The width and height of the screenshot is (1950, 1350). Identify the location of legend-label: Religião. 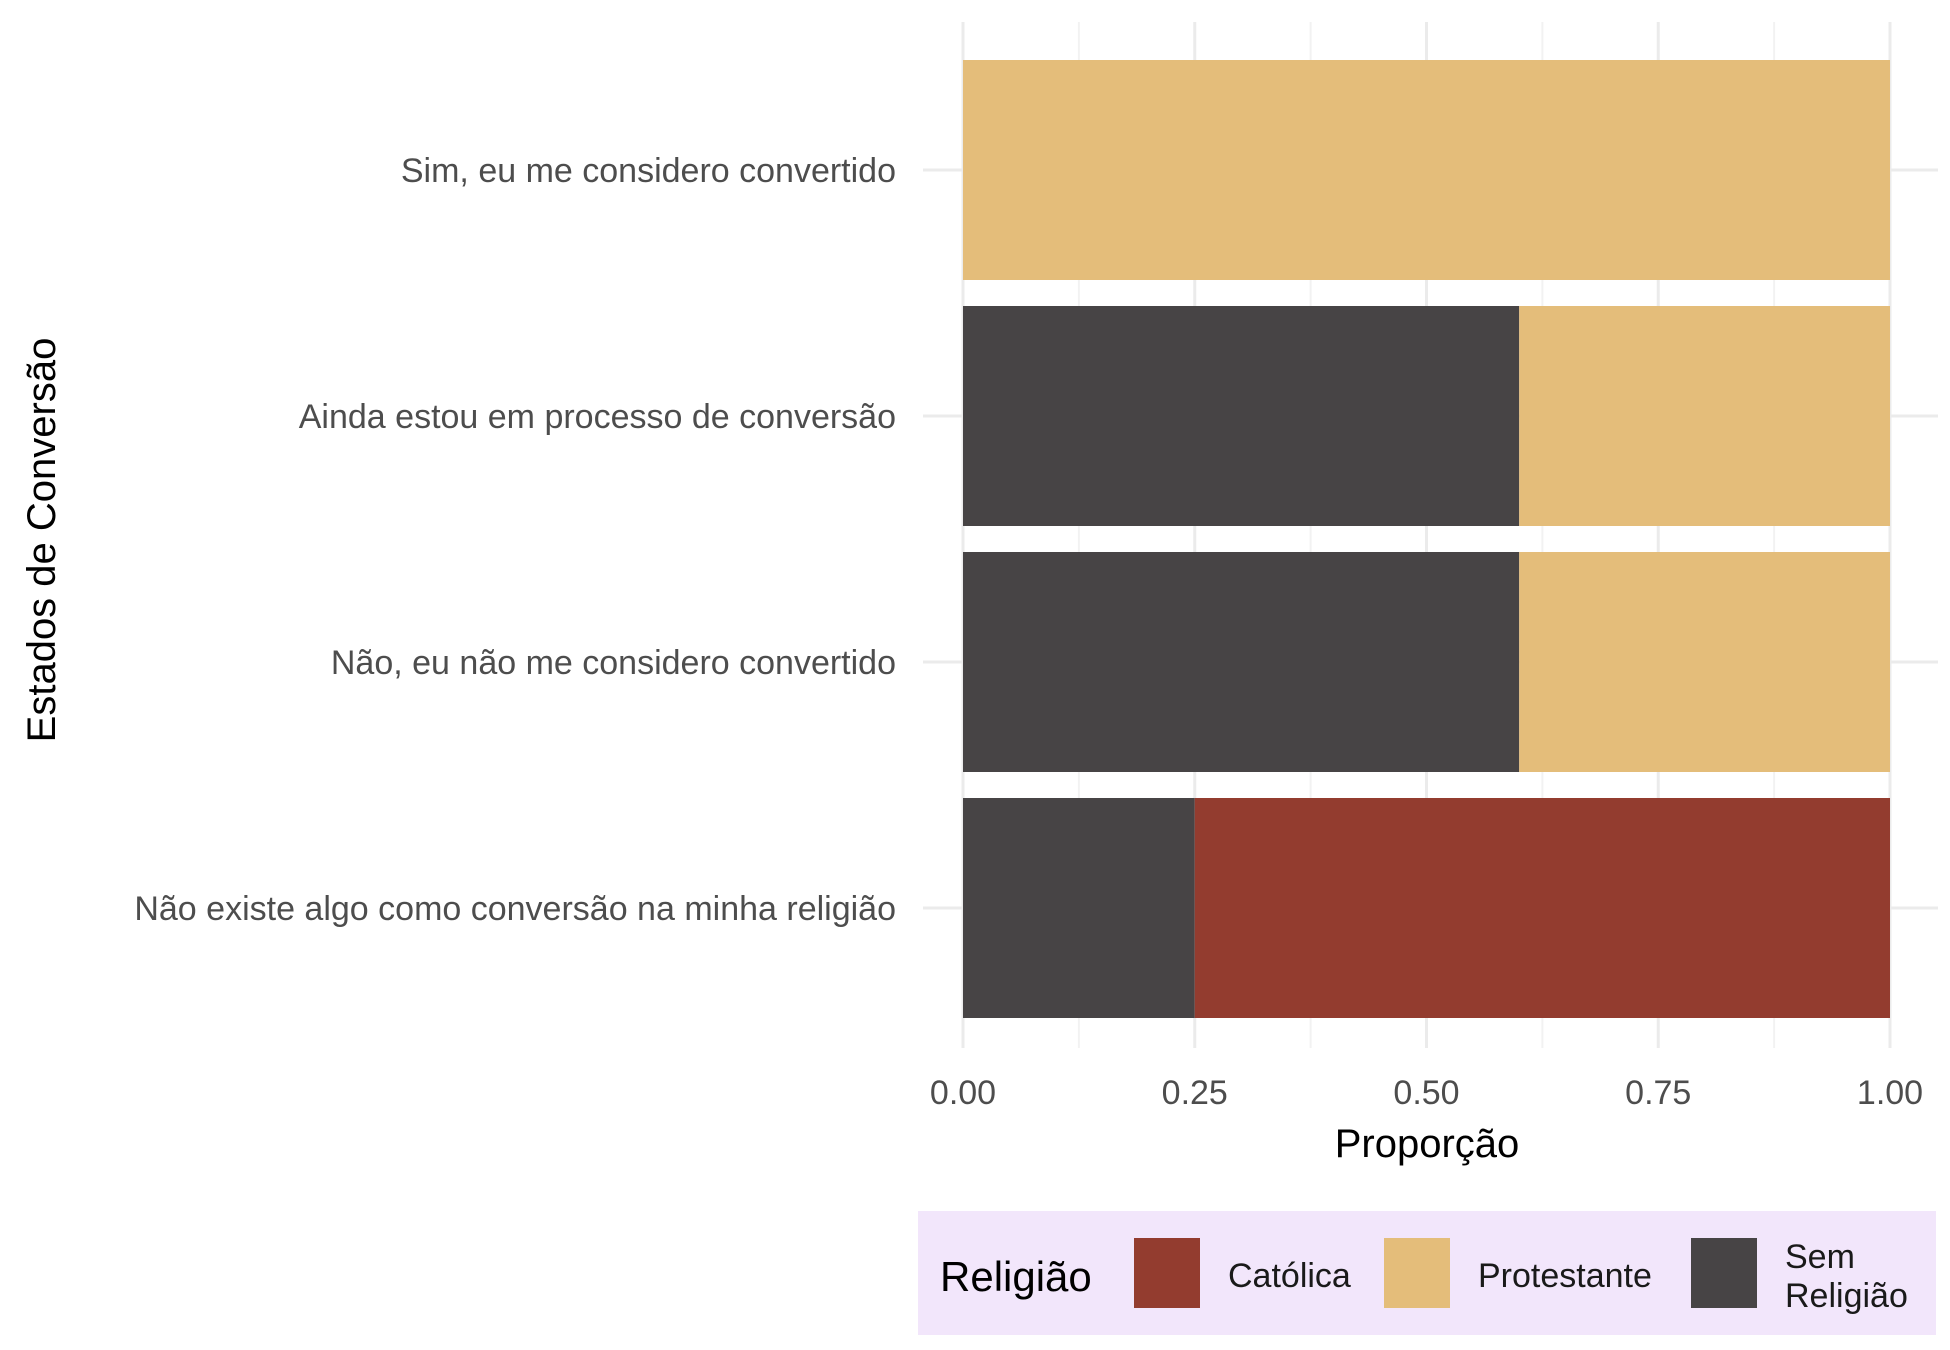
(1846, 1296).